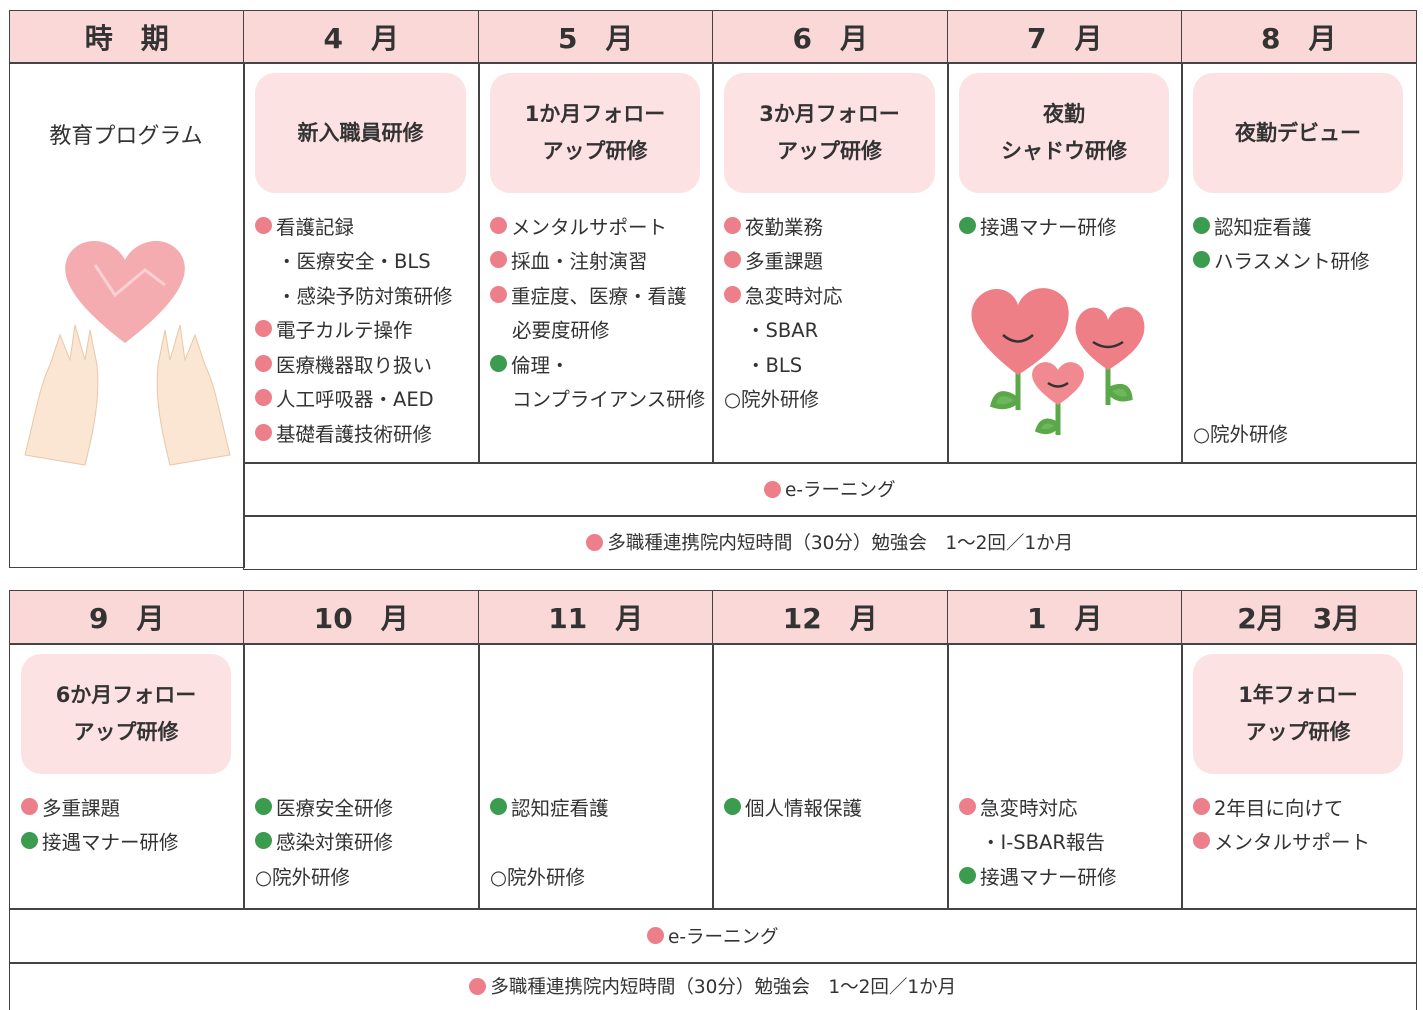 This screenshot has height=1010, width=1423. I want to click on program-item: ・BLS, so click(774, 363).